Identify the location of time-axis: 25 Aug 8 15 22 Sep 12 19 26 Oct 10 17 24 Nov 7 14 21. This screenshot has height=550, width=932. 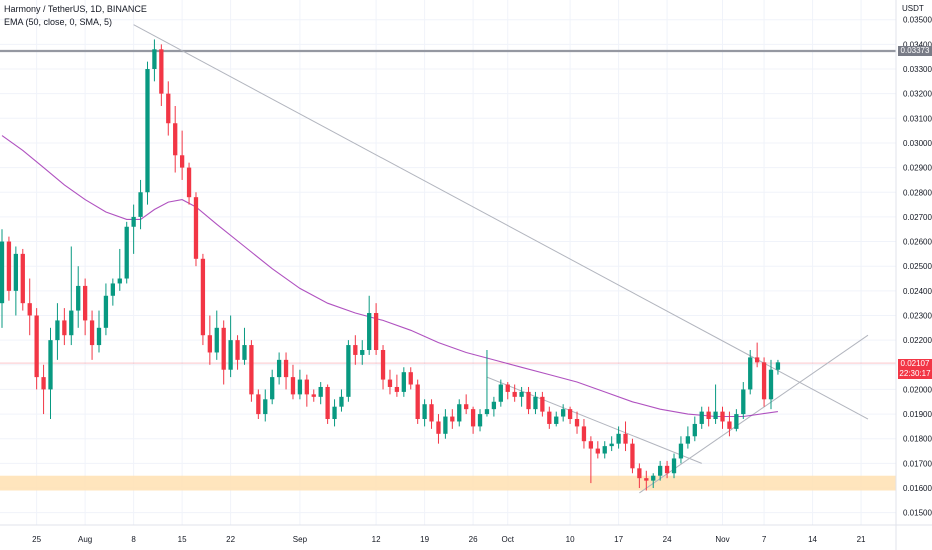
(466, 534).